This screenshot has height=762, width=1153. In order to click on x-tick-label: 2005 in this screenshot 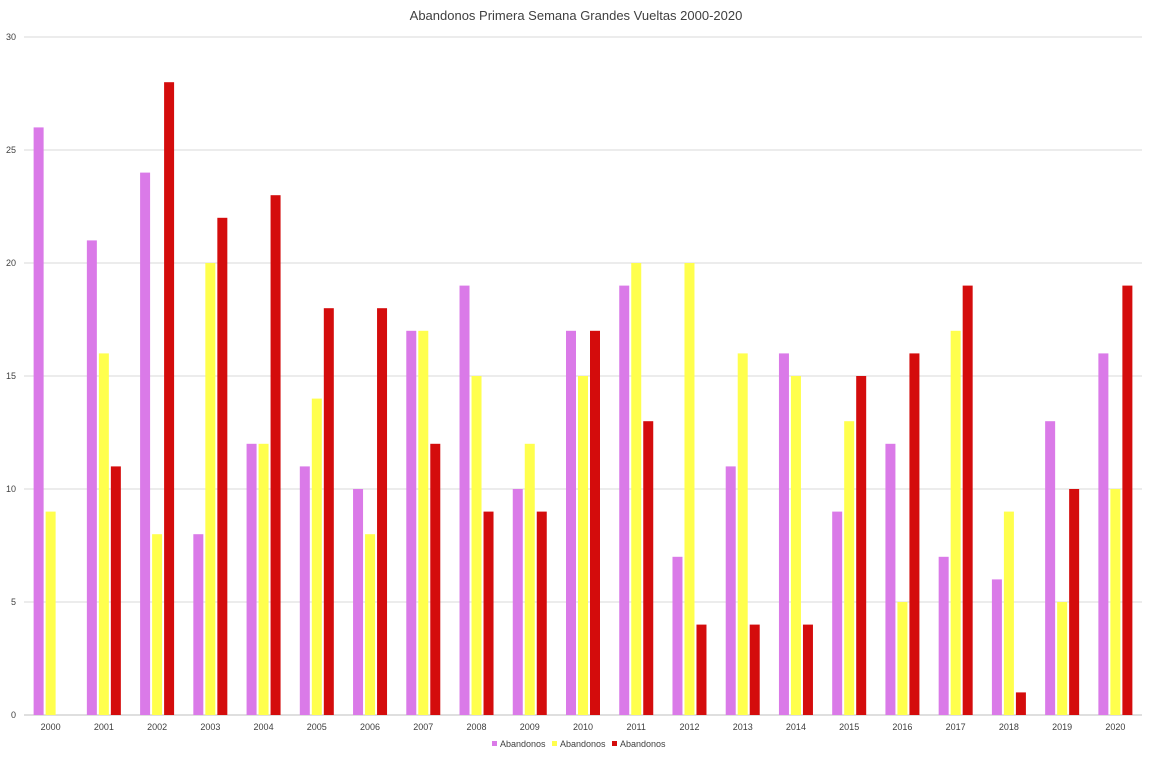, I will do `click(317, 727)`.